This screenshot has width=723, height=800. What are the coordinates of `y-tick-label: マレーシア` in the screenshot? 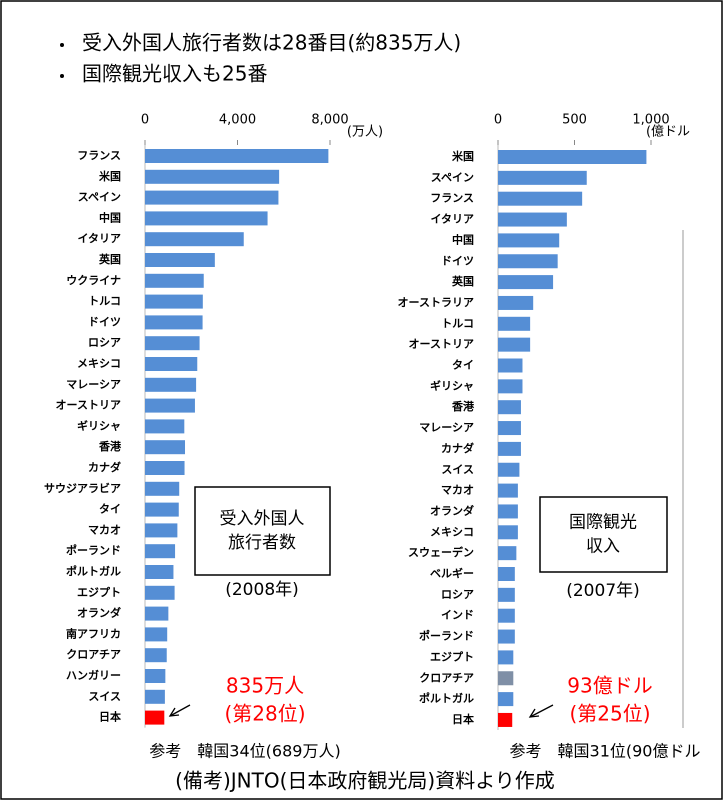 It's located at (93, 384).